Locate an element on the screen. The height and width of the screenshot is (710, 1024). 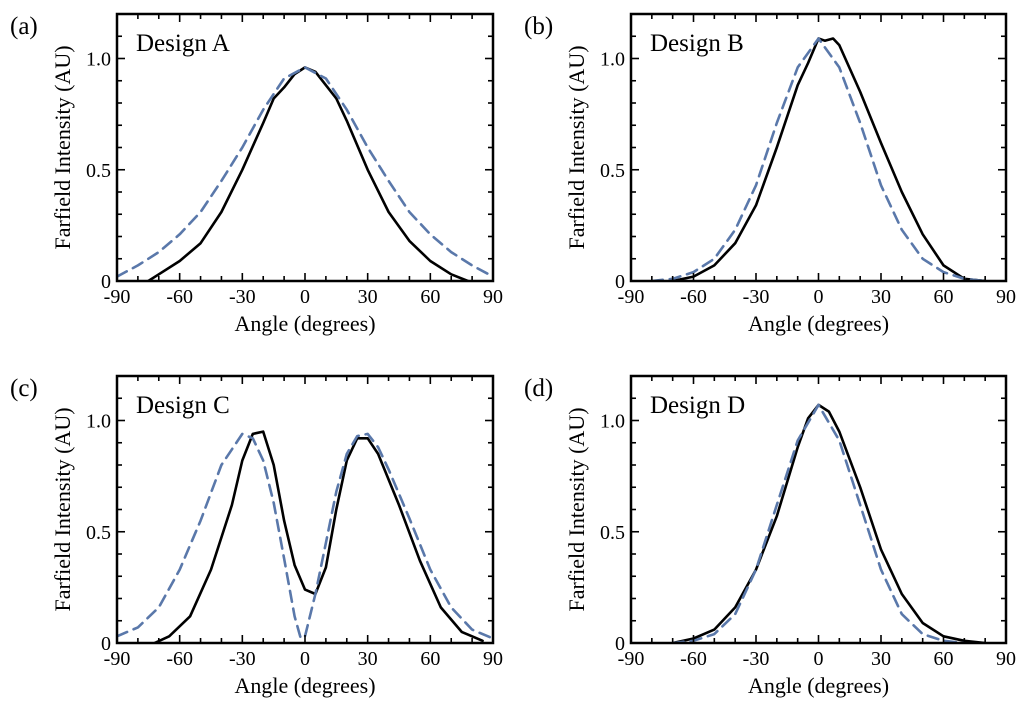
chart-title: Design D is located at coordinates (697, 405).